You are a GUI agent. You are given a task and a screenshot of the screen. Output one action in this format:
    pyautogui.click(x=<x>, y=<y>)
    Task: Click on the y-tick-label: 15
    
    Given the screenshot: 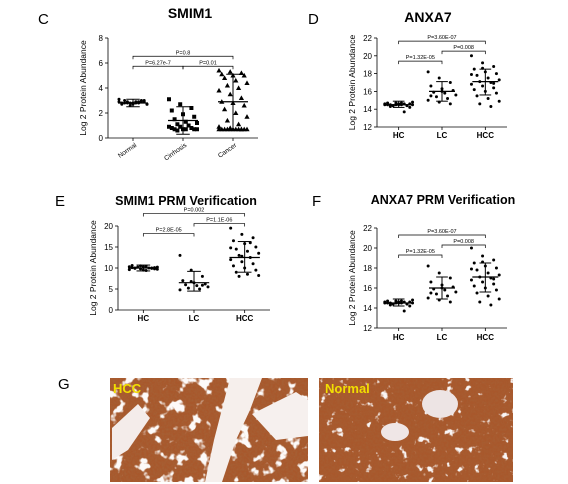 What is the action you would take?
    pyautogui.click(x=108, y=247)
    